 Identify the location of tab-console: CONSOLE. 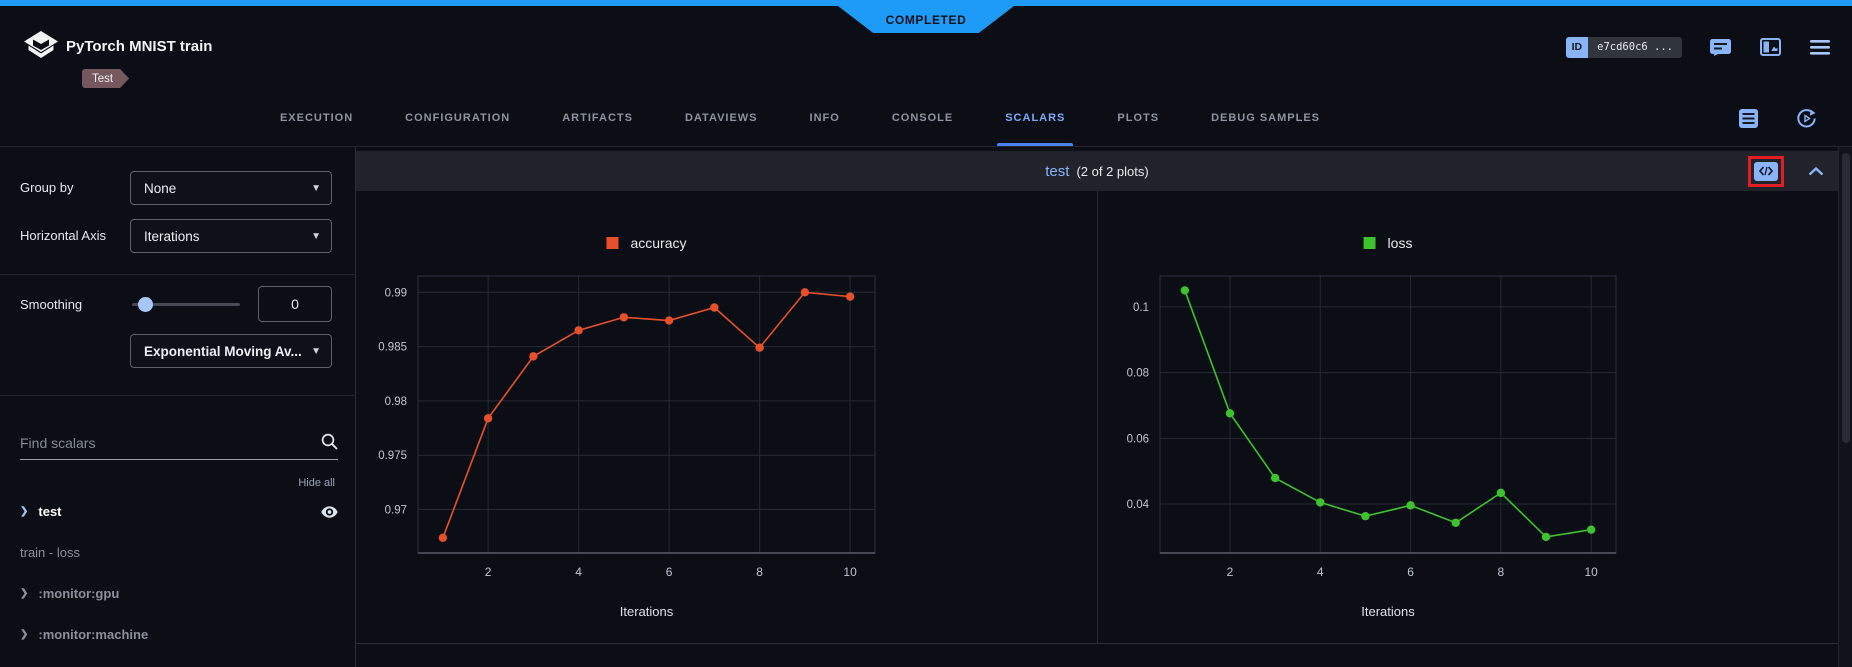
(922, 118).